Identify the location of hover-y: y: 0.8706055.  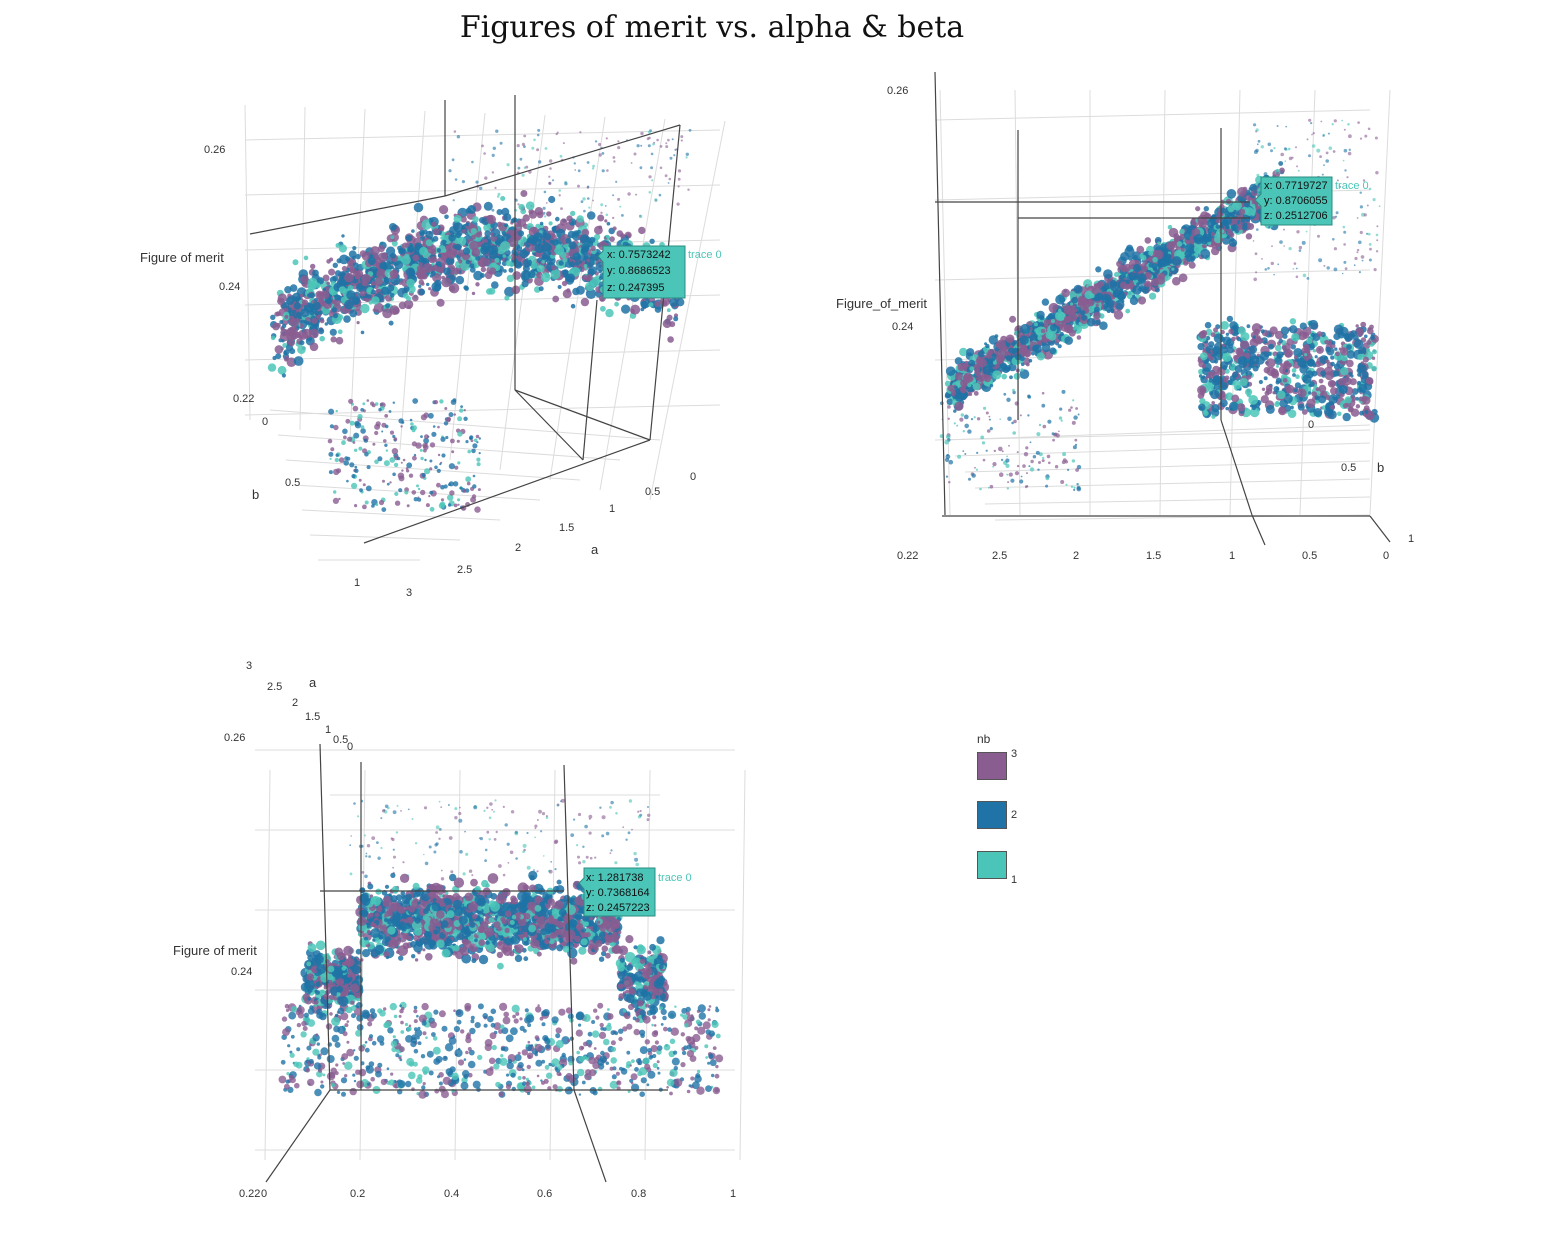
(1296, 201).